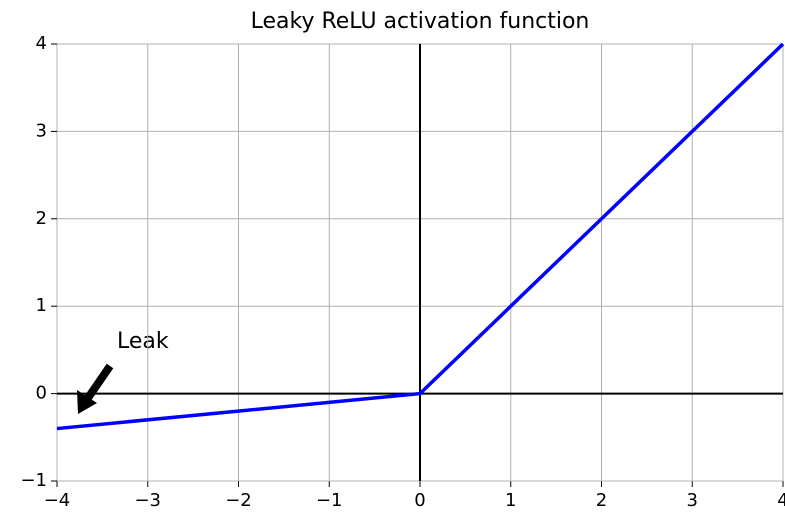 Image resolution: width=785 pixels, height=514 pixels. I want to click on chart-title: Leaky ReLU activation function, so click(420, 21).